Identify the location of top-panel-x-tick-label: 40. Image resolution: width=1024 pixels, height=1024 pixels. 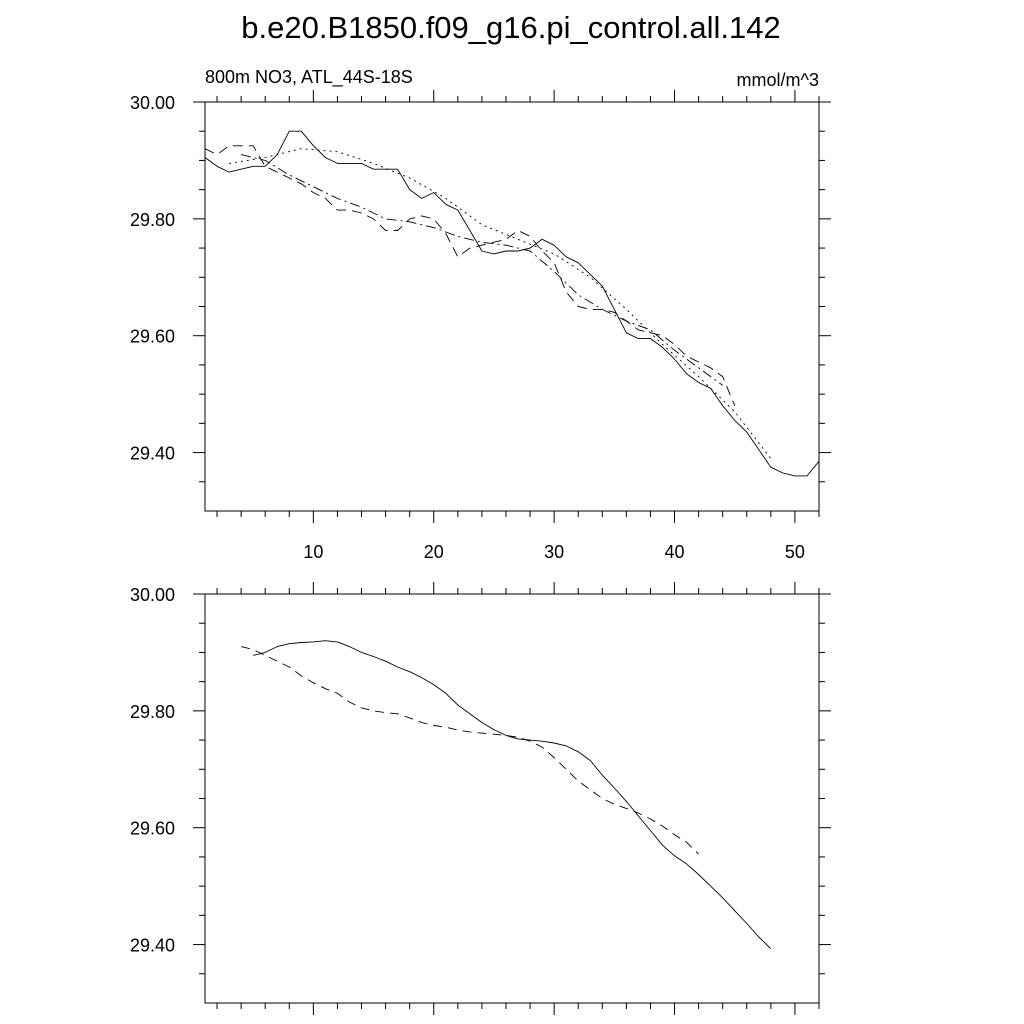
(675, 552).